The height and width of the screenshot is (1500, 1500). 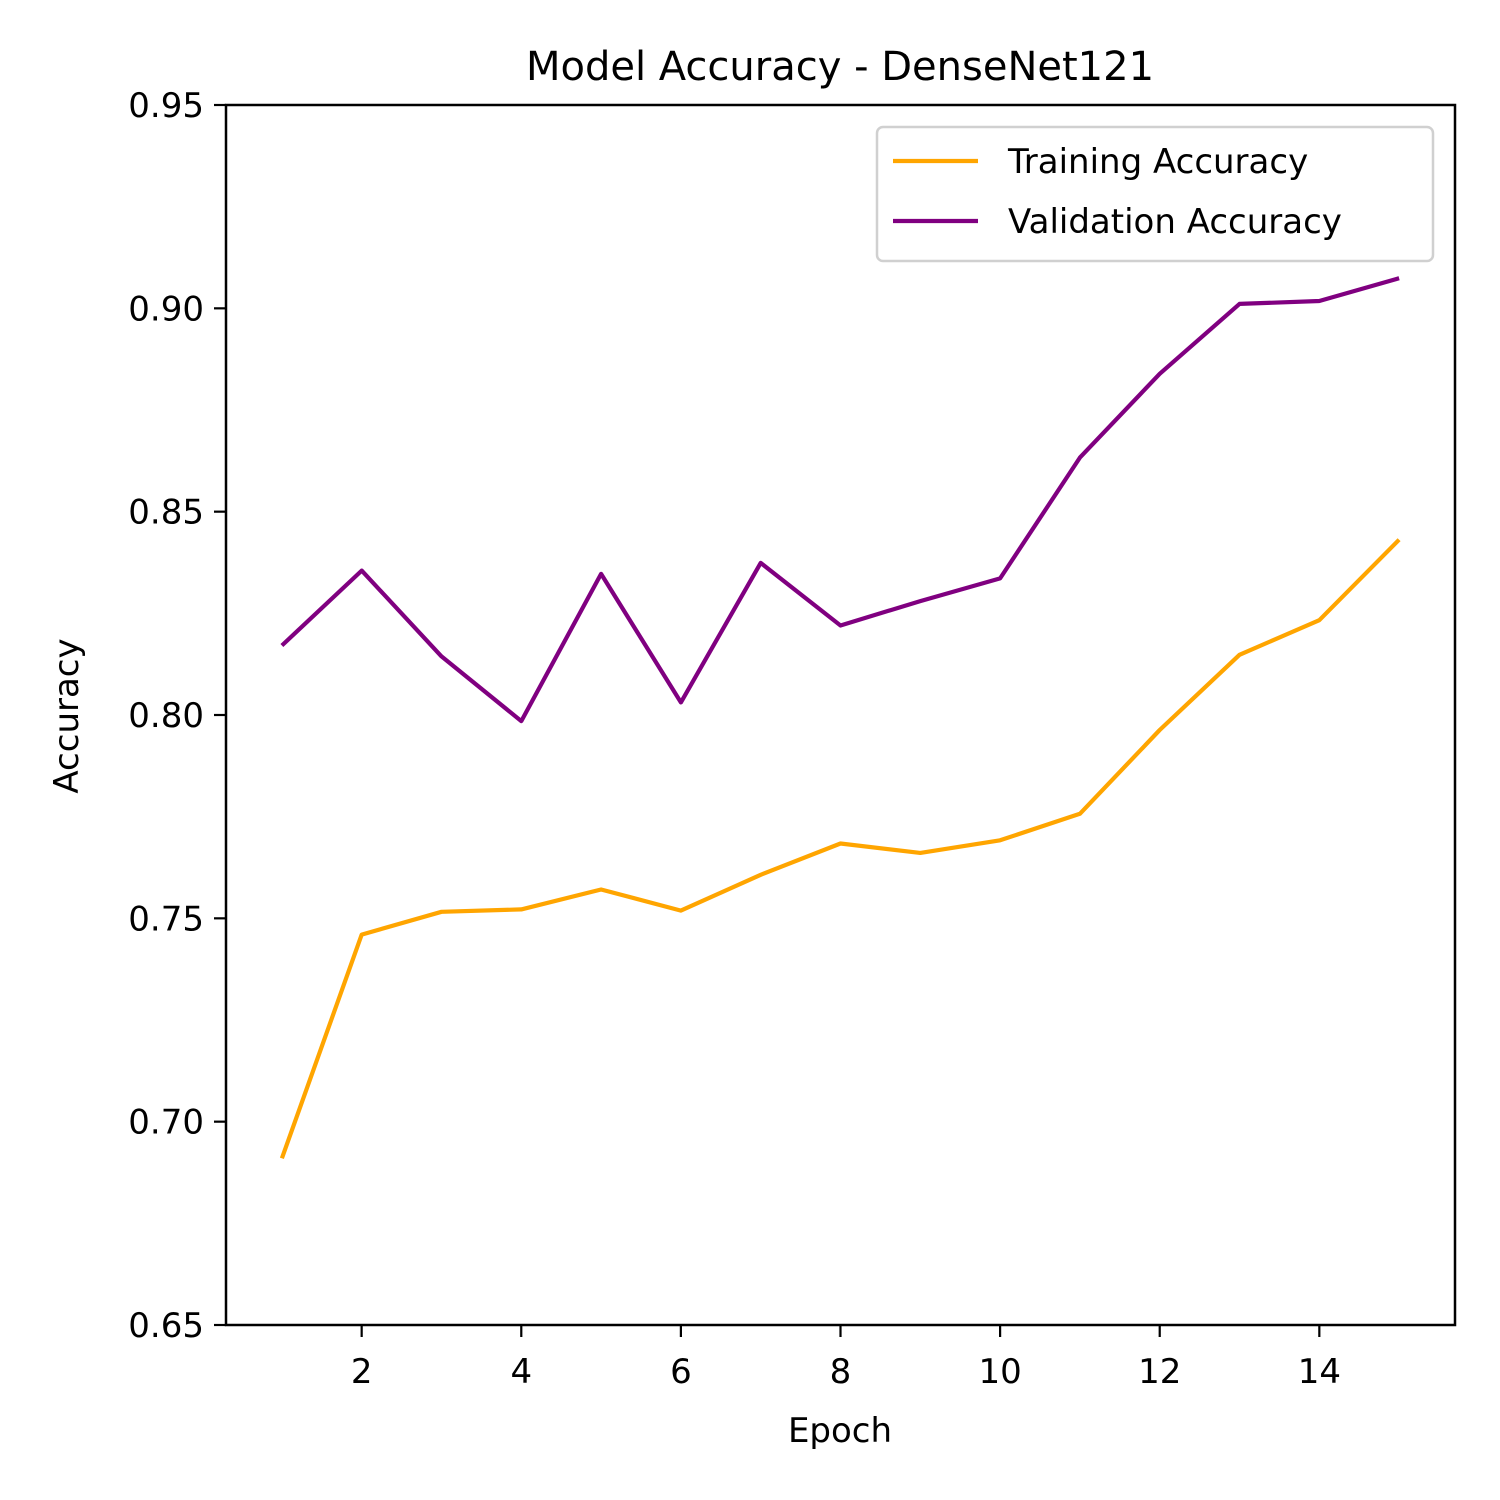 I want to click on x-axis: 2 4 6 8 10 12 14, so click(x=846, y=1358).